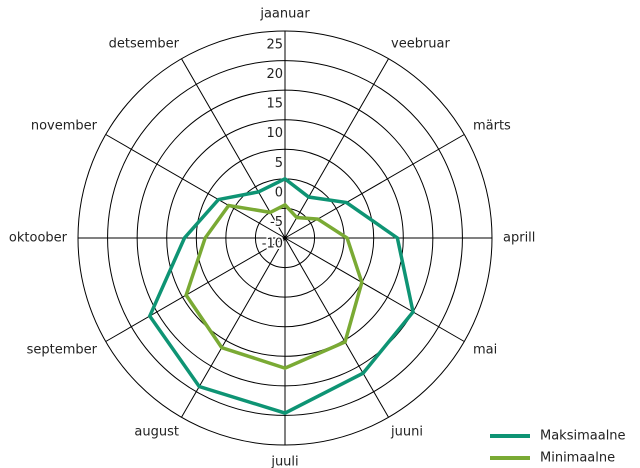  I want to click on legend-label: Maksimaalne, so click(583, 436).